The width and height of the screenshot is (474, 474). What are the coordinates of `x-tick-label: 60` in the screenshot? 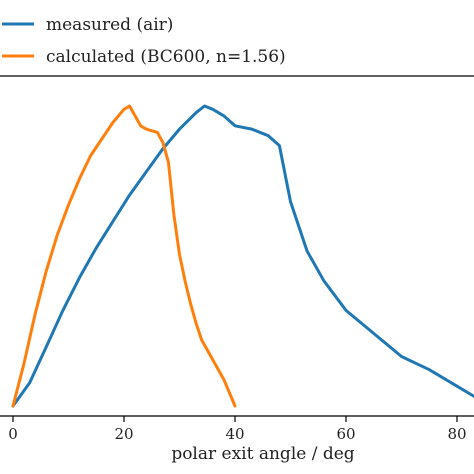 It's located at (345, 434).